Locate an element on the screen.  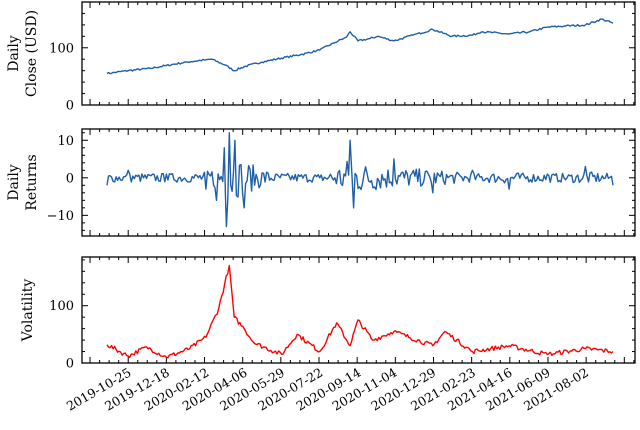
y-tick-label: −10 is located at coordinates (60, 216).